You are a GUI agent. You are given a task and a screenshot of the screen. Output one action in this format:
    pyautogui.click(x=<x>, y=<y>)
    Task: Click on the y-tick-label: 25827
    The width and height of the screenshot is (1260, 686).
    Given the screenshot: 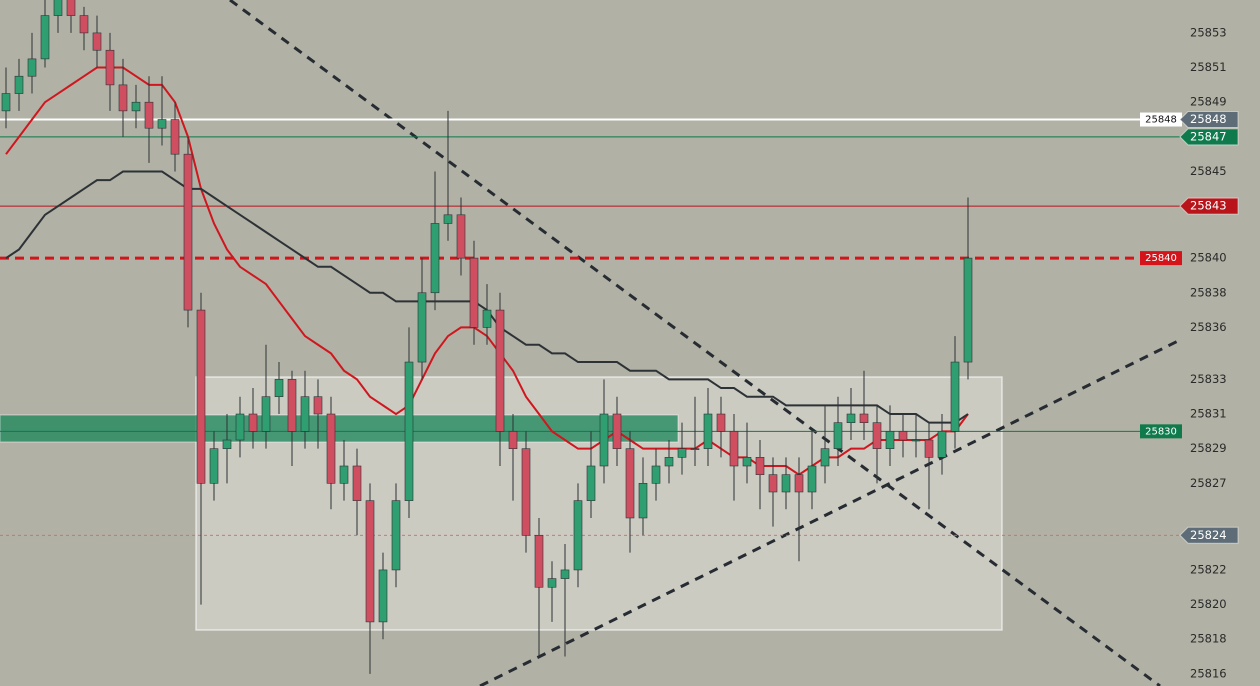 What is the action you would take?
    pyautogui.click(x=1208, y=483)
    